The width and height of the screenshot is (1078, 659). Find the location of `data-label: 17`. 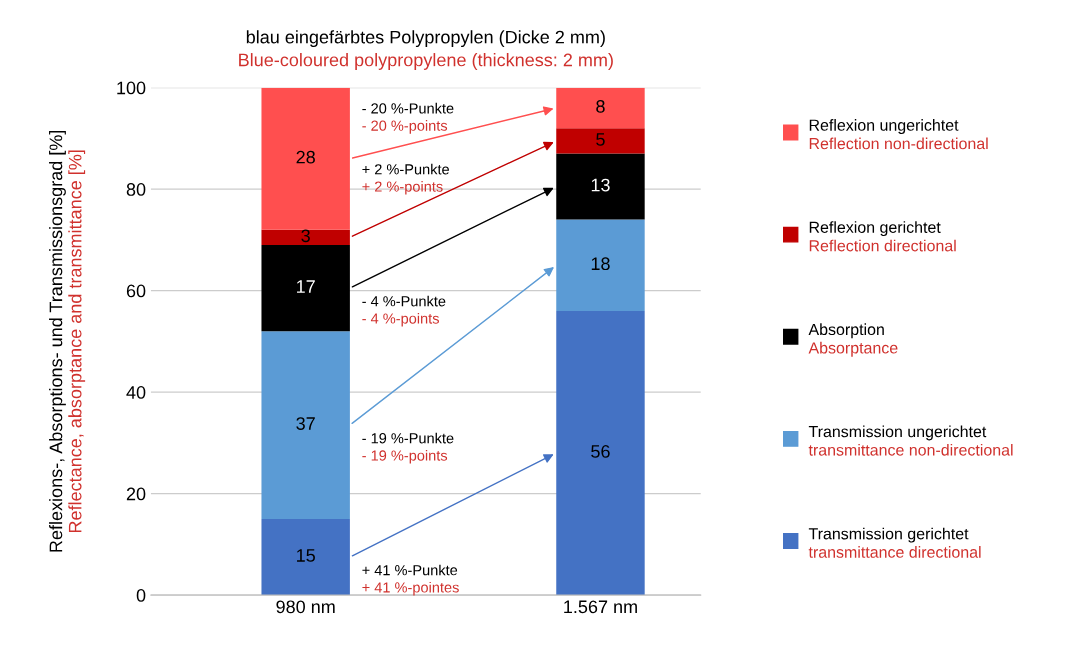

data-label: 17 is located at coordinates (306, 286).